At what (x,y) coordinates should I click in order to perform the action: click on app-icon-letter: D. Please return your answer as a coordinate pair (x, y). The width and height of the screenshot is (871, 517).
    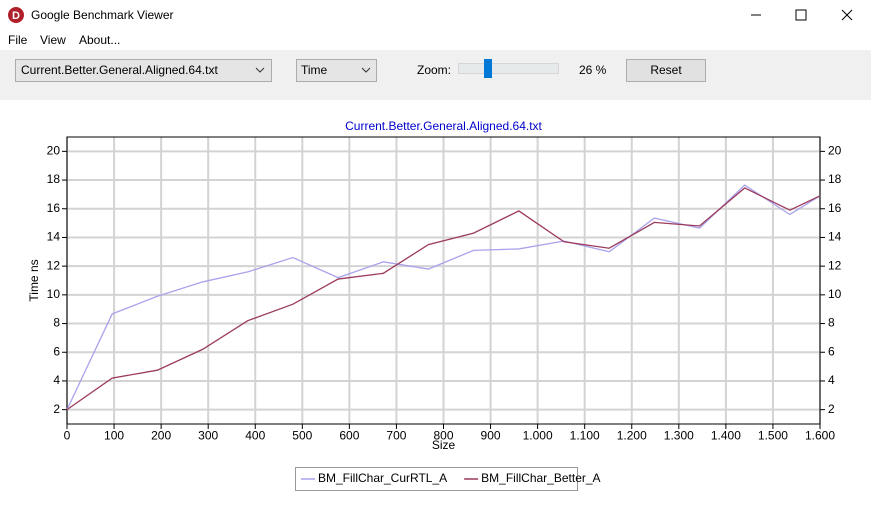
    Looking at the image, I should click on (16, 16).